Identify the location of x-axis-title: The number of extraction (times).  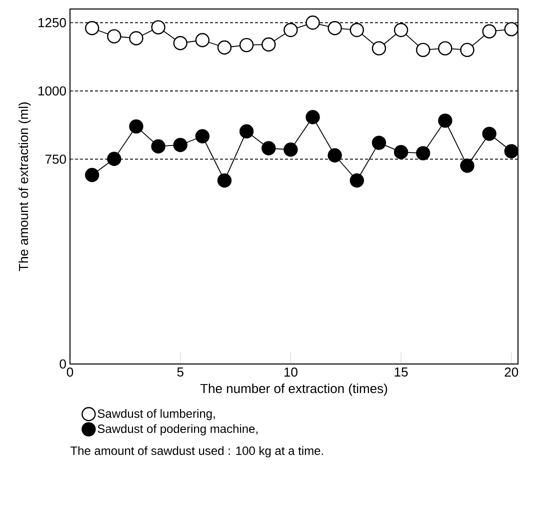
(294, 390).